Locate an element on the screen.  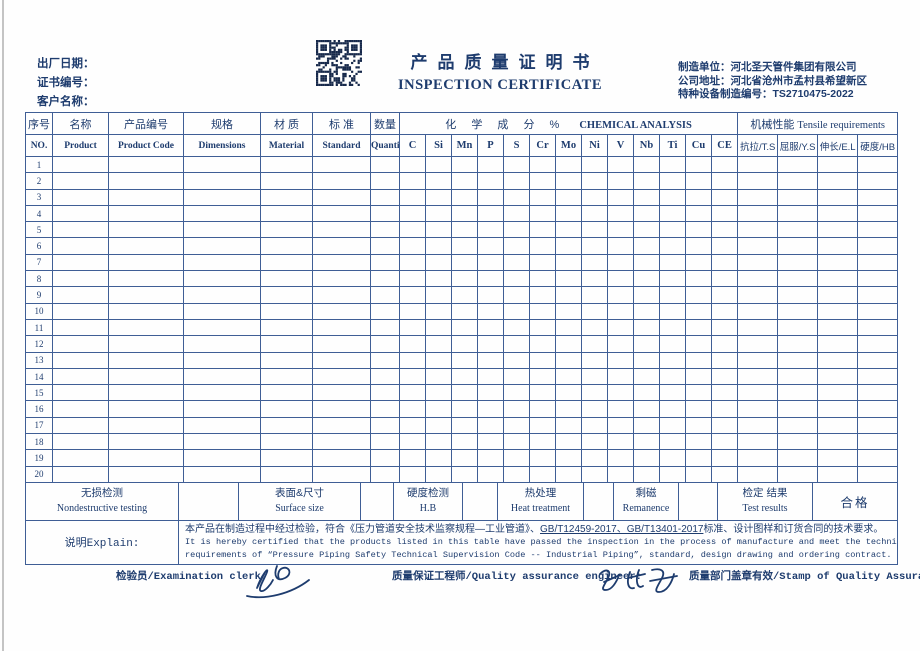
table-row: 5 is located at coordinates (462, 230).